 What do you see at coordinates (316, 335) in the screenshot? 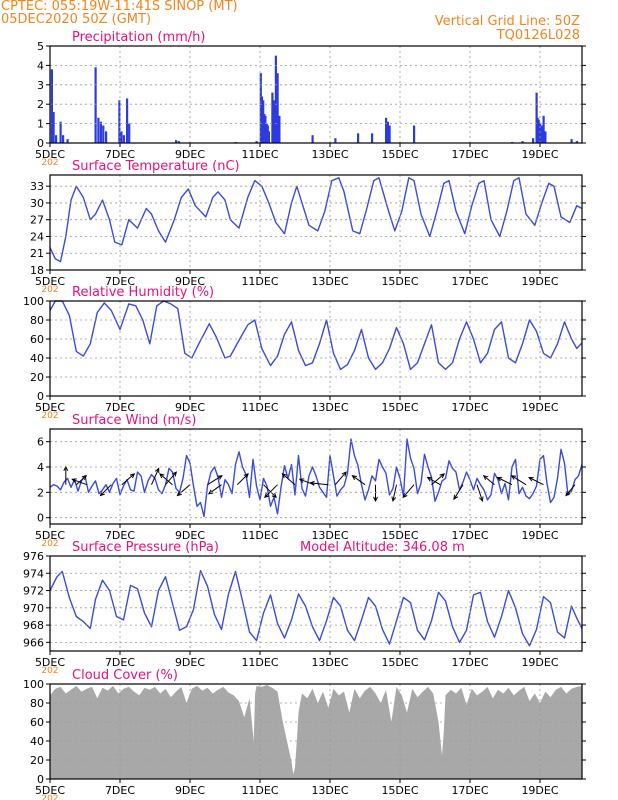
I see `rh-line` at bounding box center [316, 335].